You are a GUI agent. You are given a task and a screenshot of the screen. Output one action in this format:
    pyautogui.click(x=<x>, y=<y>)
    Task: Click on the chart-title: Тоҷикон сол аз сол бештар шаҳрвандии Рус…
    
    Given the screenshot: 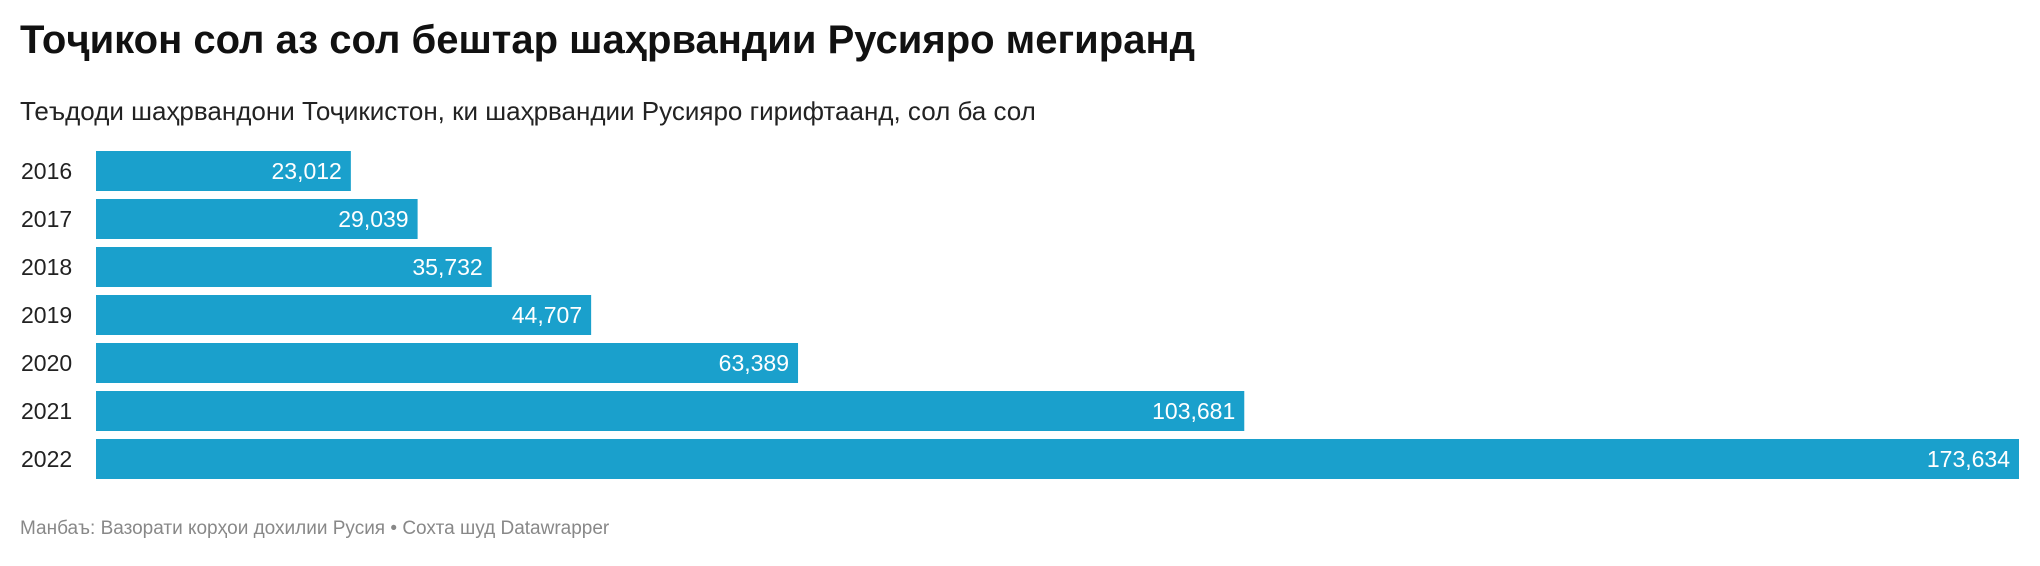 What is the action you would take?
    pyautogui.click(x=607, y=40)
    